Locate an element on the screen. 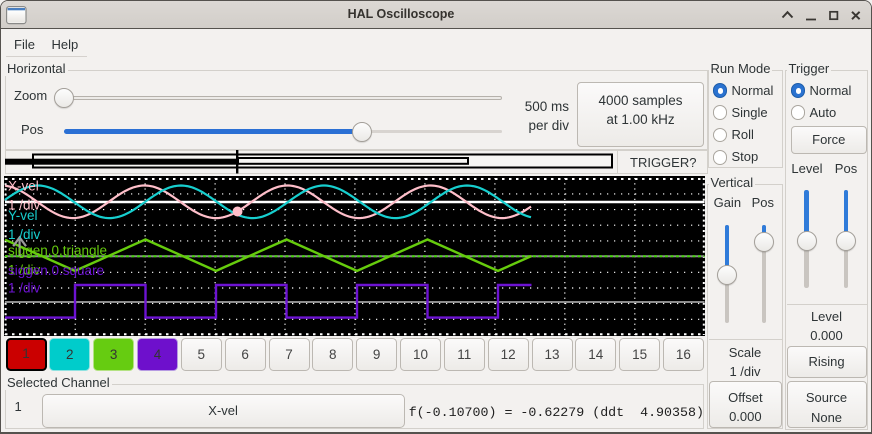  svg-text: Y-vel is located at coordinates (23, 215).